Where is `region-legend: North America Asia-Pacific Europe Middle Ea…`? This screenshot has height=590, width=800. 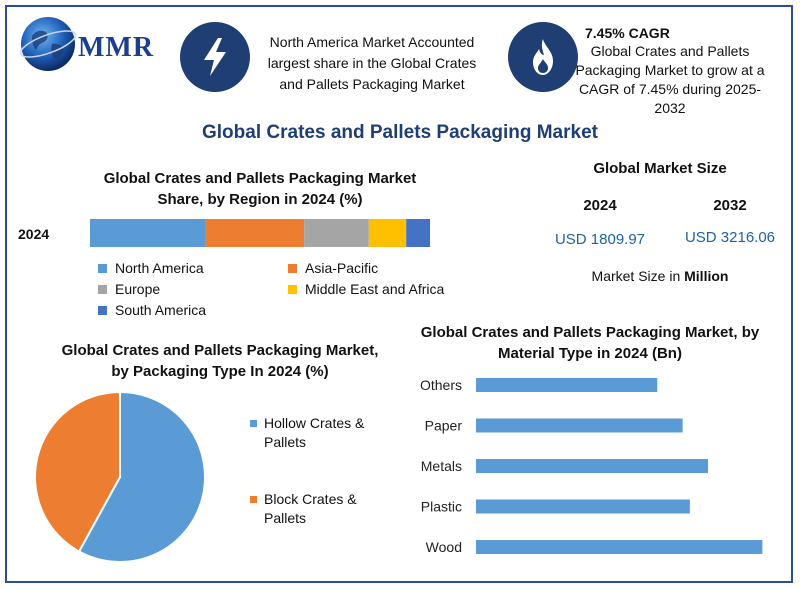 region-legend: North America Asia-Pacific Europe Middle Ea… is located at coordinates (288, 291).